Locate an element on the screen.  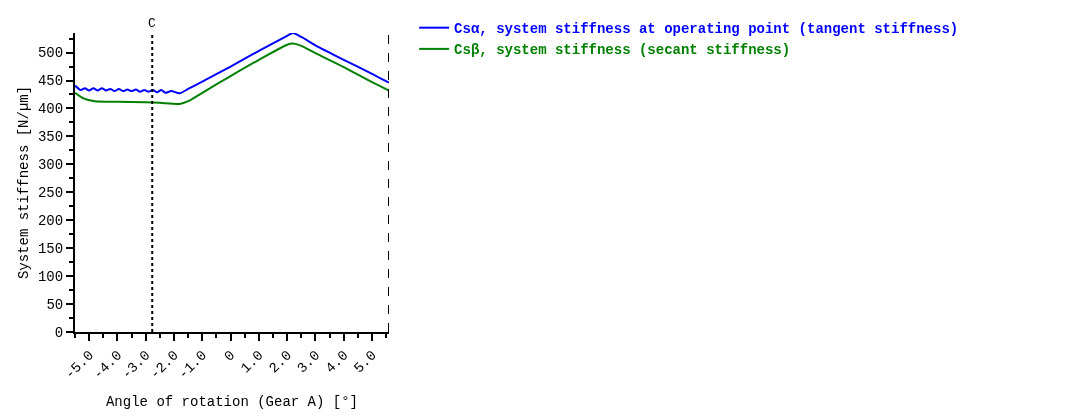
y-axis-title: System stiffness [N/µm] is located at coordinates (24, 182).